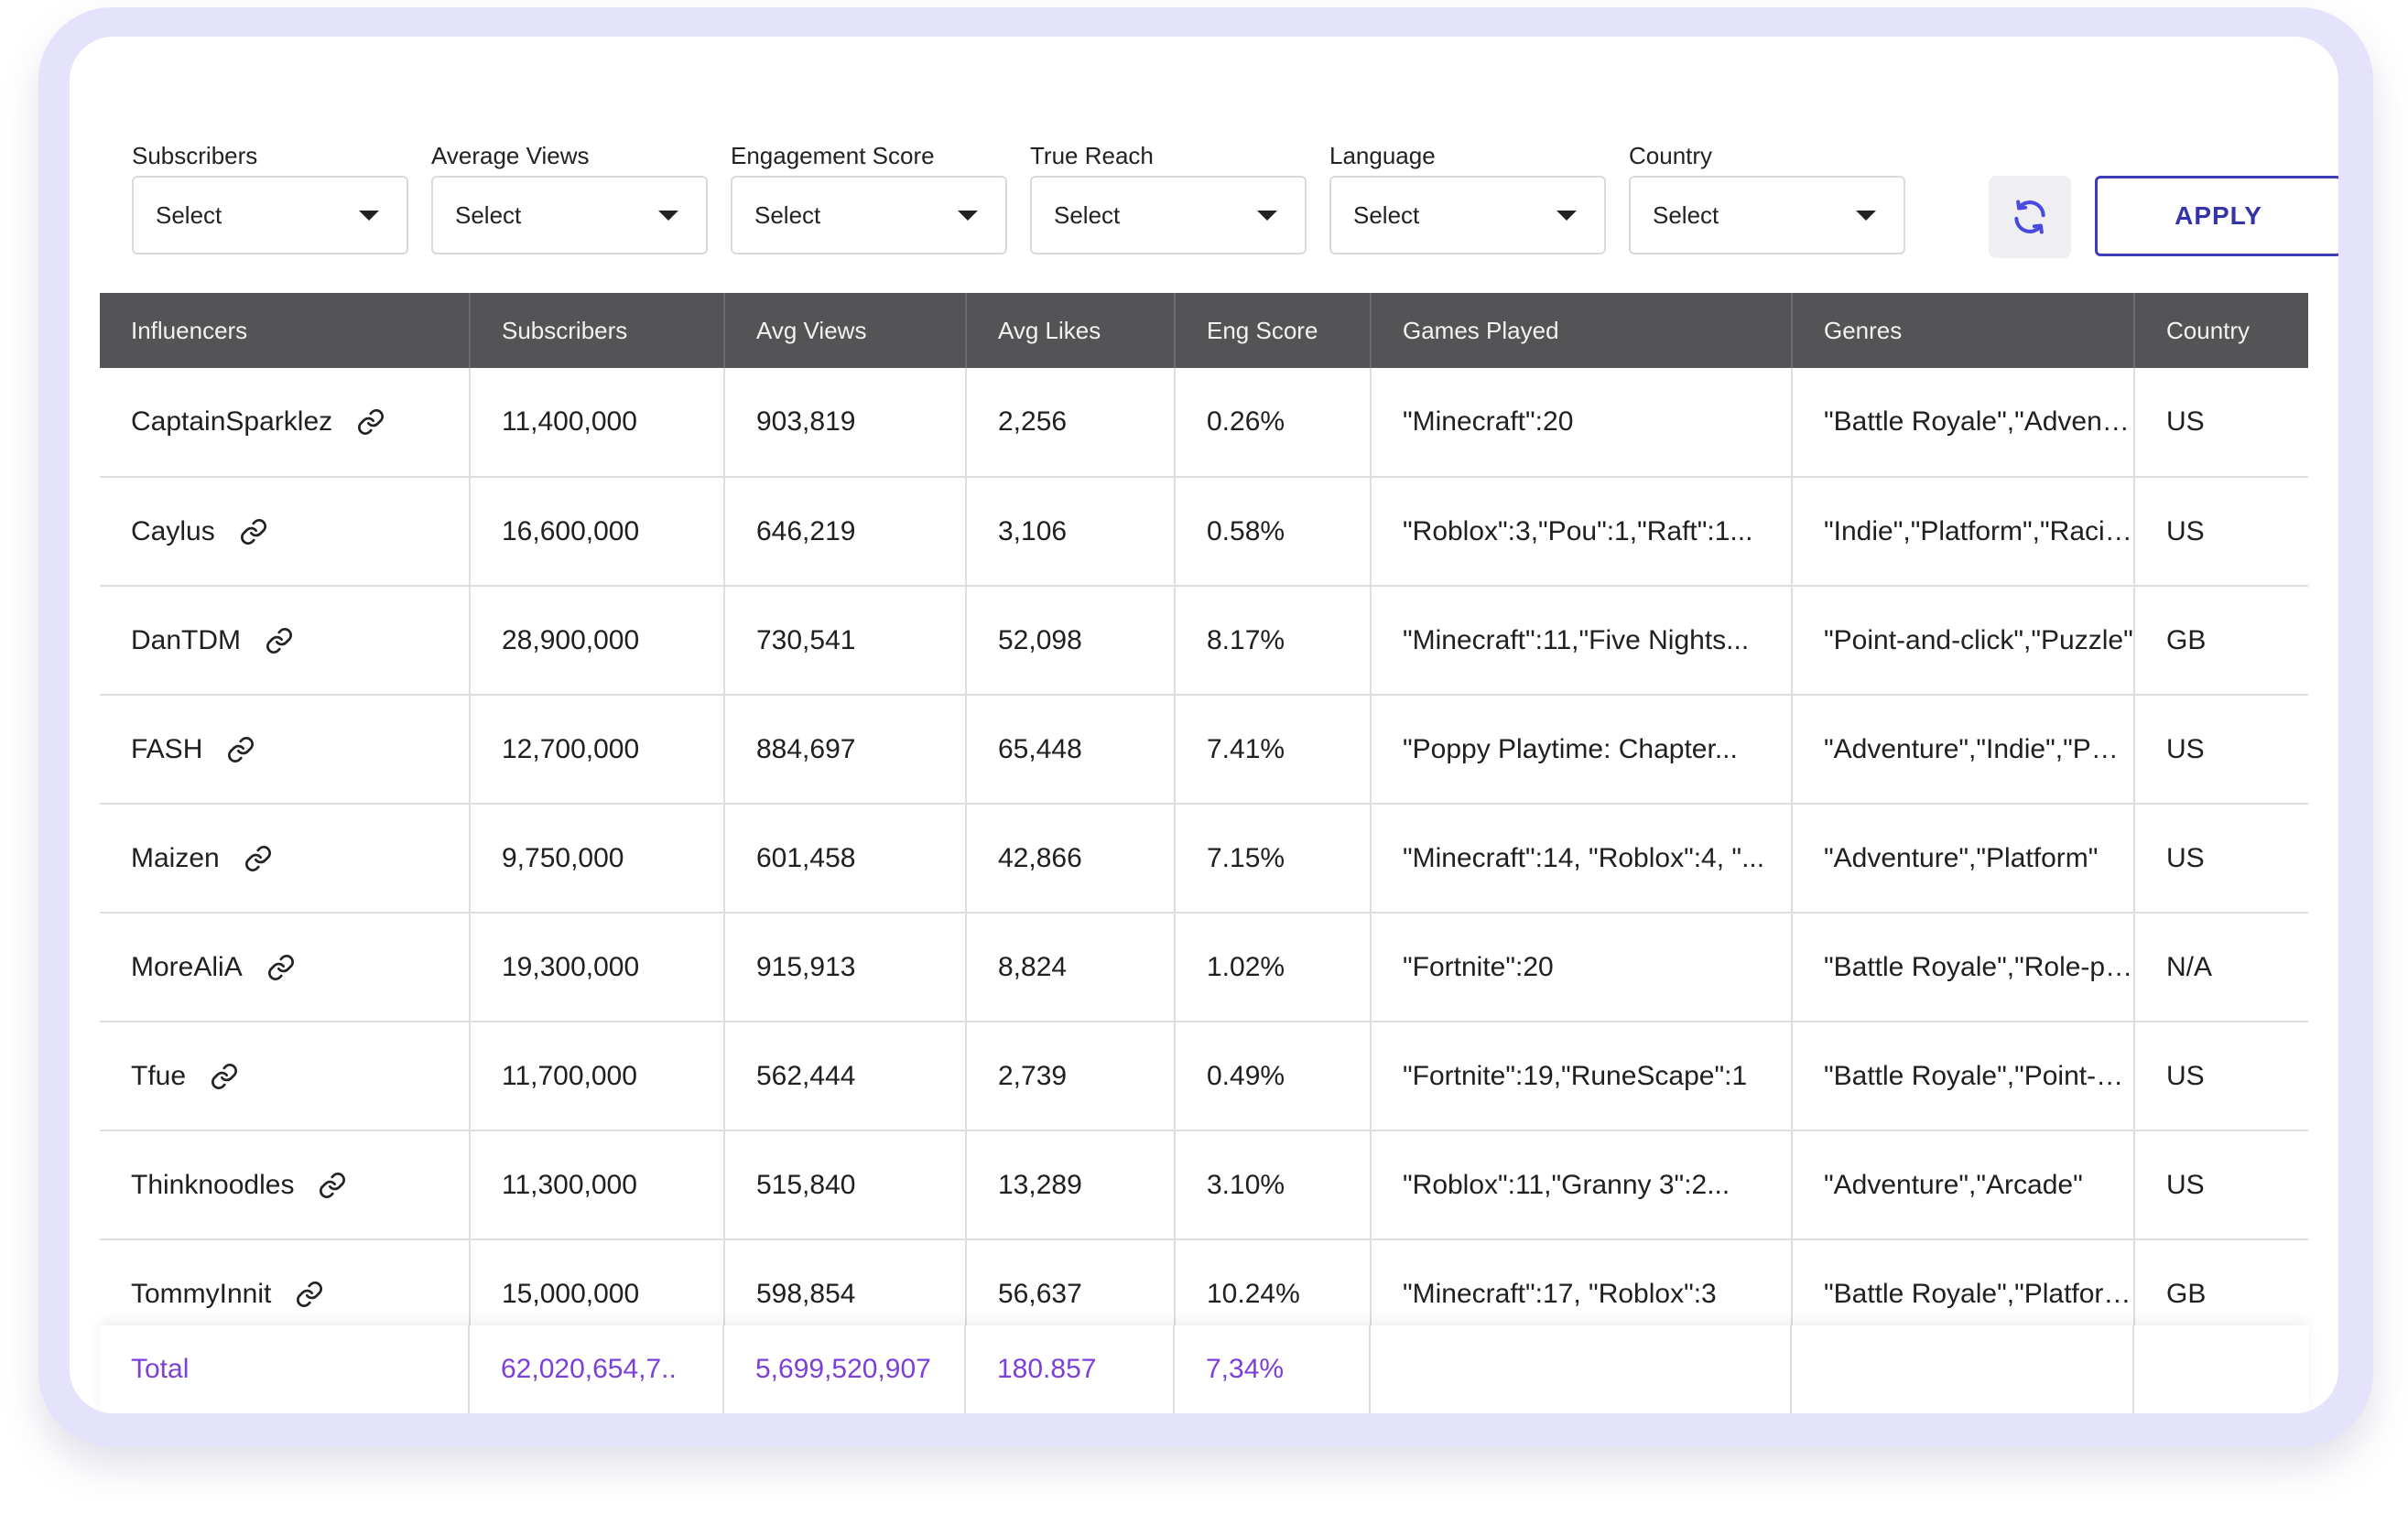 The width and height of the screenshot is (2408, 1514). Describe the element at coordinates (1273, 859) in the screenshot. I see `eng-score-cell: 7.15%` at that location.